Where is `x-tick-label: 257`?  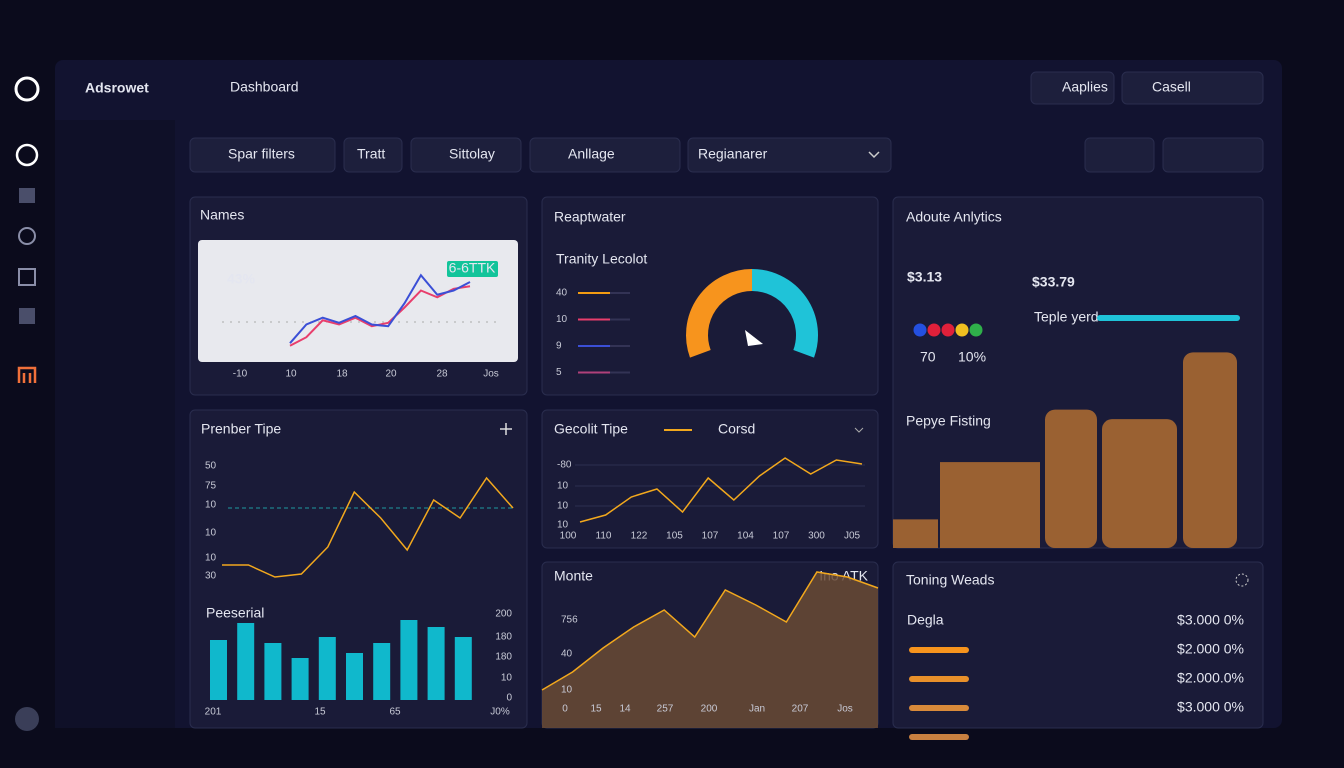
x-tick-label: 257 is located at coordinates (665, 709).